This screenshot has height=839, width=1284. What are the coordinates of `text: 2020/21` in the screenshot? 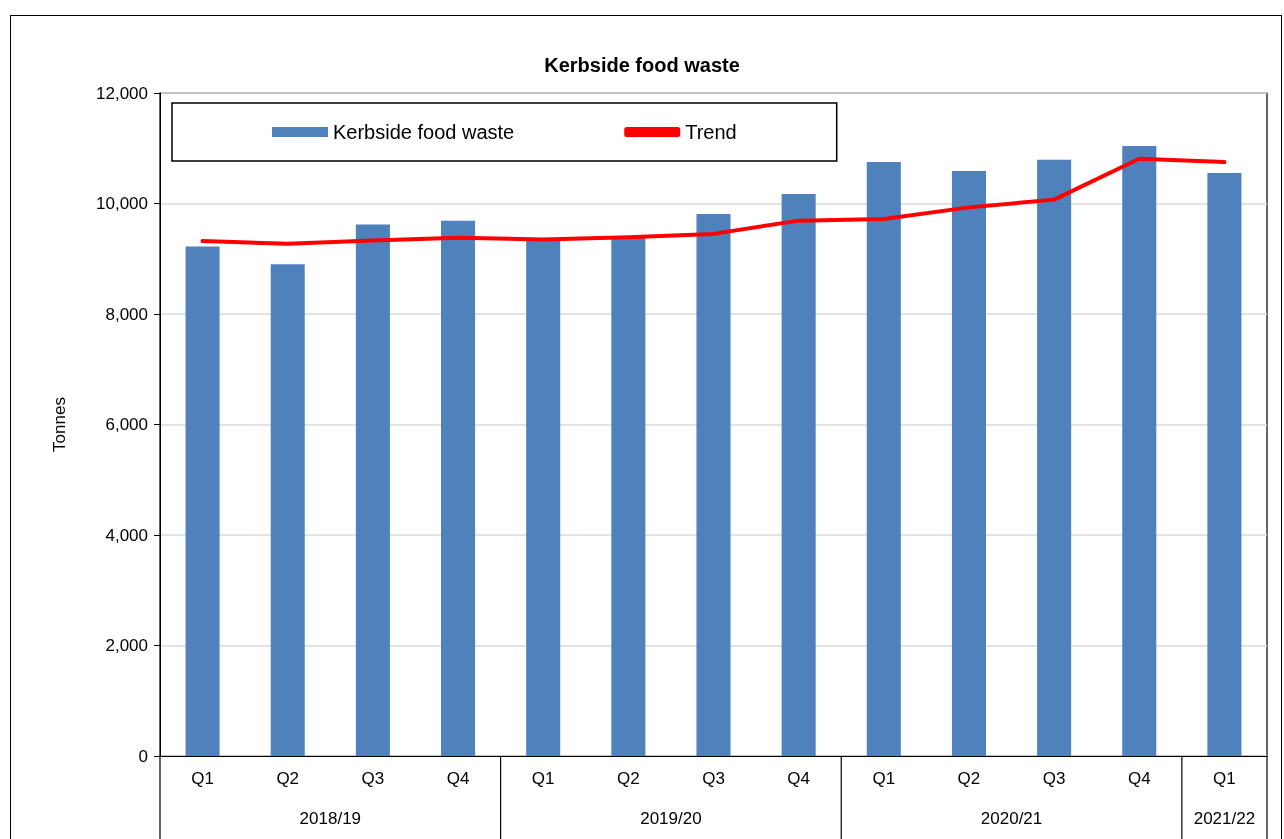 It's located at (1011, 818).